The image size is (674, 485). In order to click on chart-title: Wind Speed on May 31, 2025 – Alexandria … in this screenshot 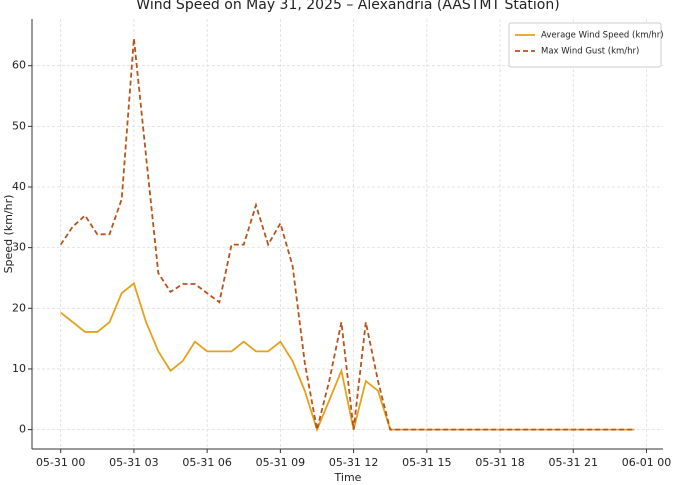, I will do `click(347, 6)`.